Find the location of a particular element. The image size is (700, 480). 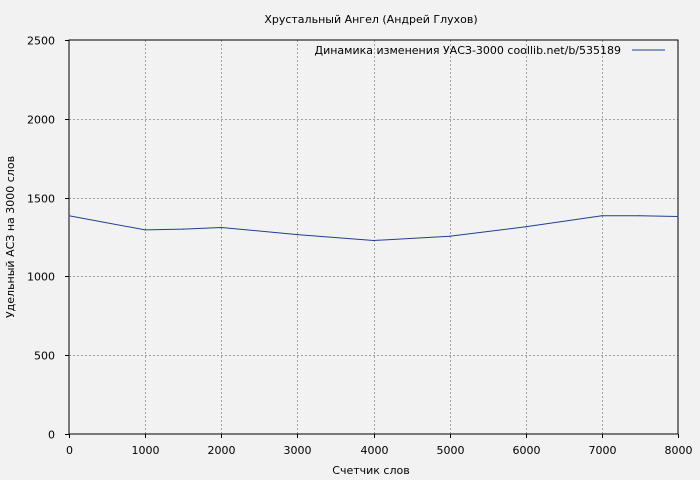

y-tick-label: 2500 is located at coordinates (41, 41).